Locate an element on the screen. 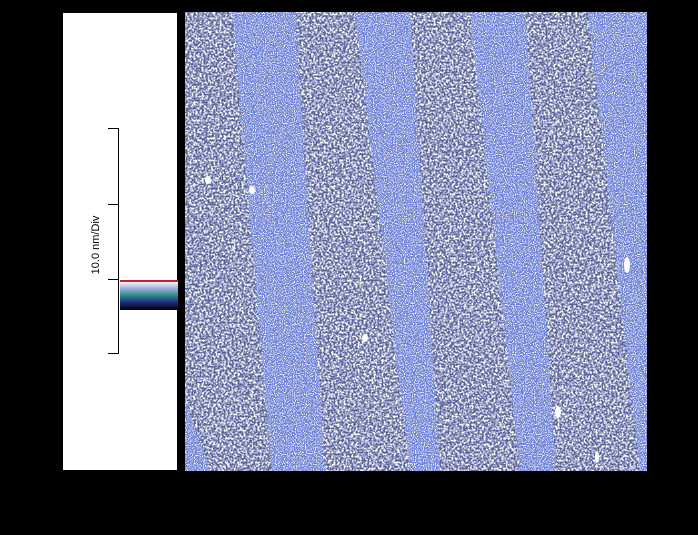  scale-panel is located at coordinates (120, 241).